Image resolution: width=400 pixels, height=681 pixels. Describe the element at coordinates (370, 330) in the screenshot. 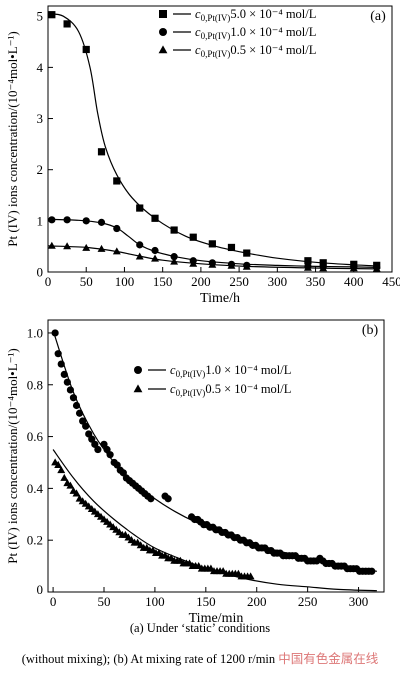

I see `panel-label: (b)` at that location.